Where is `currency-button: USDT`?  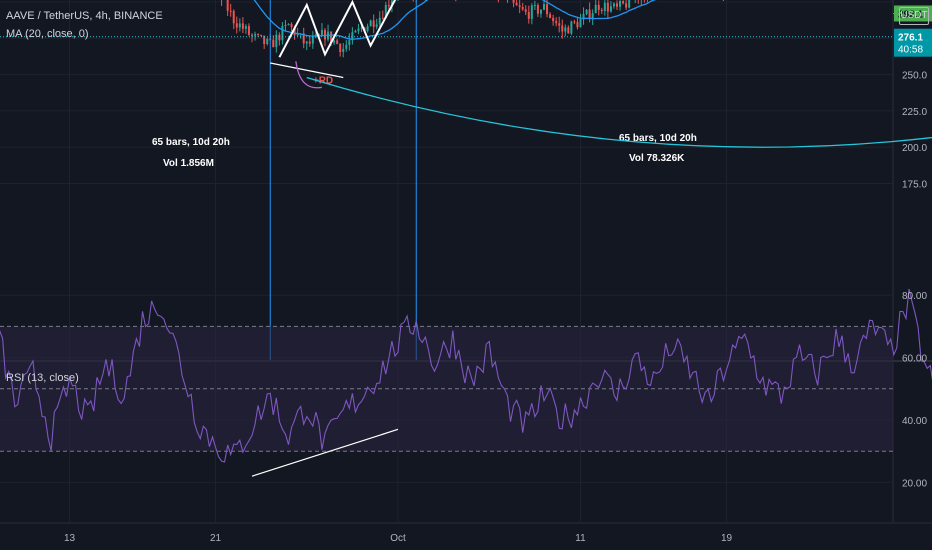
currency-button: USDT is located at coordinates (914, 16).